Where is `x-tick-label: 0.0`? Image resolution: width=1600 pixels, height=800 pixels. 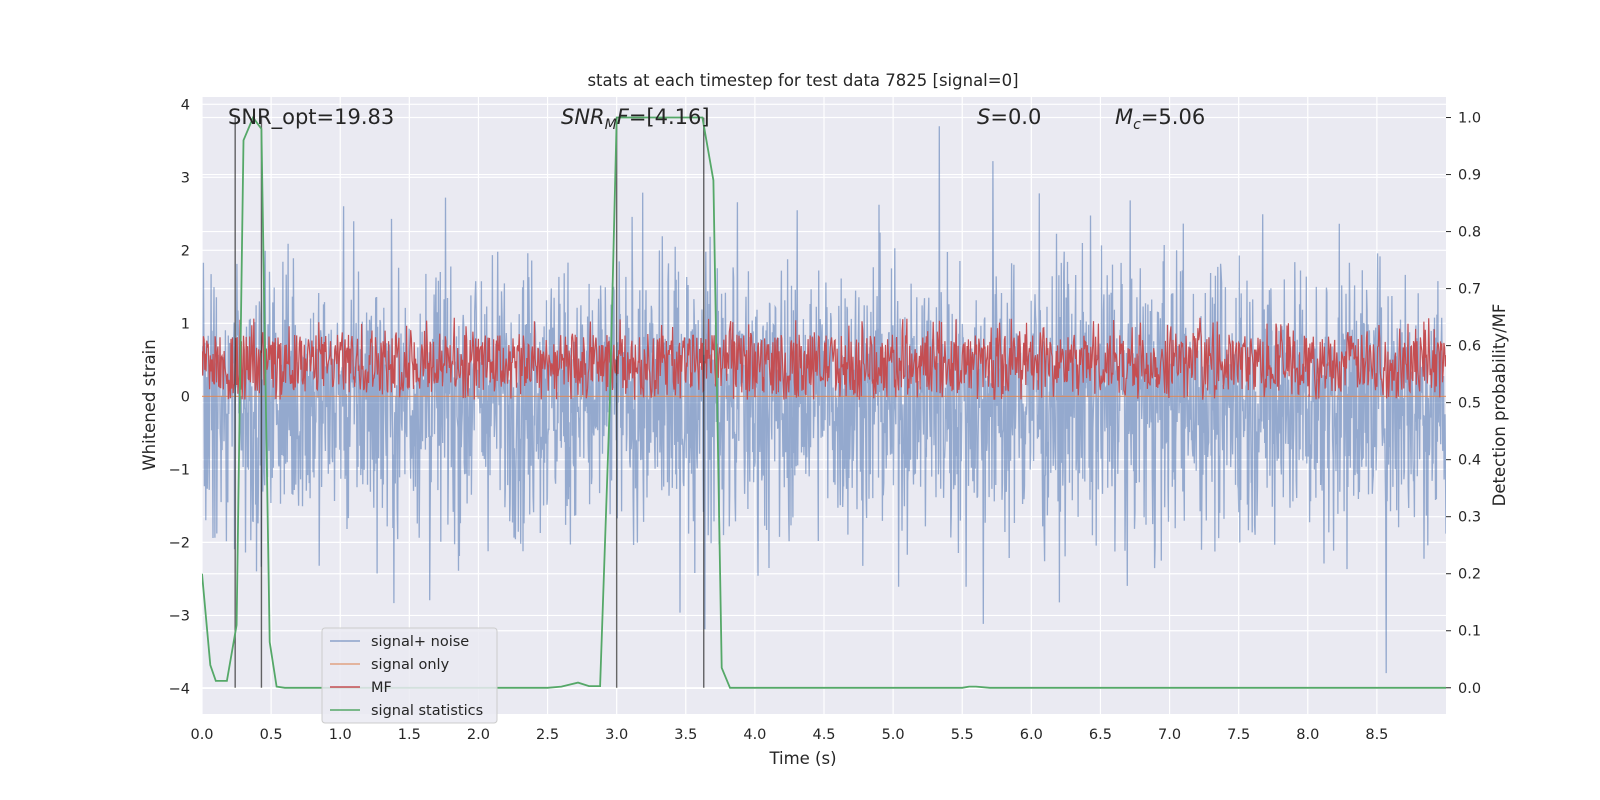 x-tick-label: 0.0 is located at coordinates (201, 735).